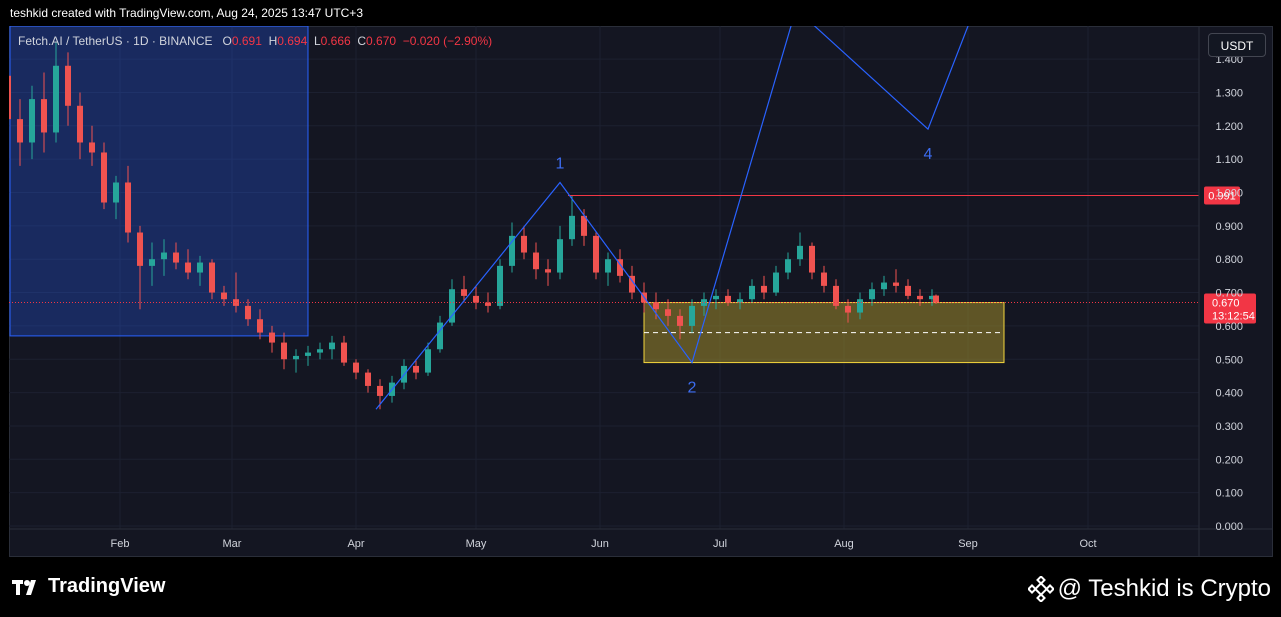 Image resolution: width=1281 pixels, height=617 pixels. I want to click on y-tick-label: 1.200, so click(1229, 127).